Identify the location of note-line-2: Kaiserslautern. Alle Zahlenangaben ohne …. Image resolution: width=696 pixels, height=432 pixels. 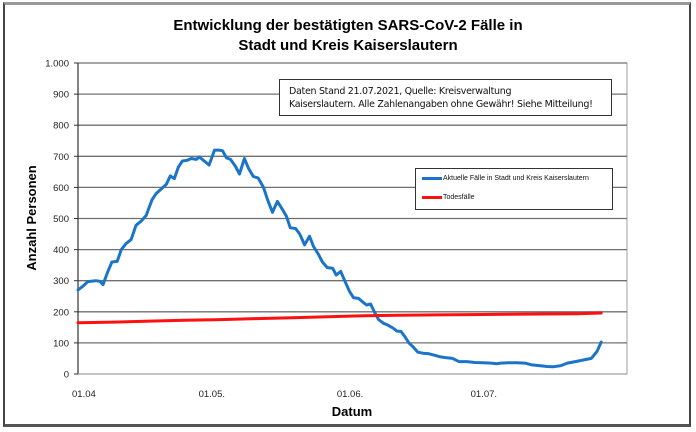
(441, 104).